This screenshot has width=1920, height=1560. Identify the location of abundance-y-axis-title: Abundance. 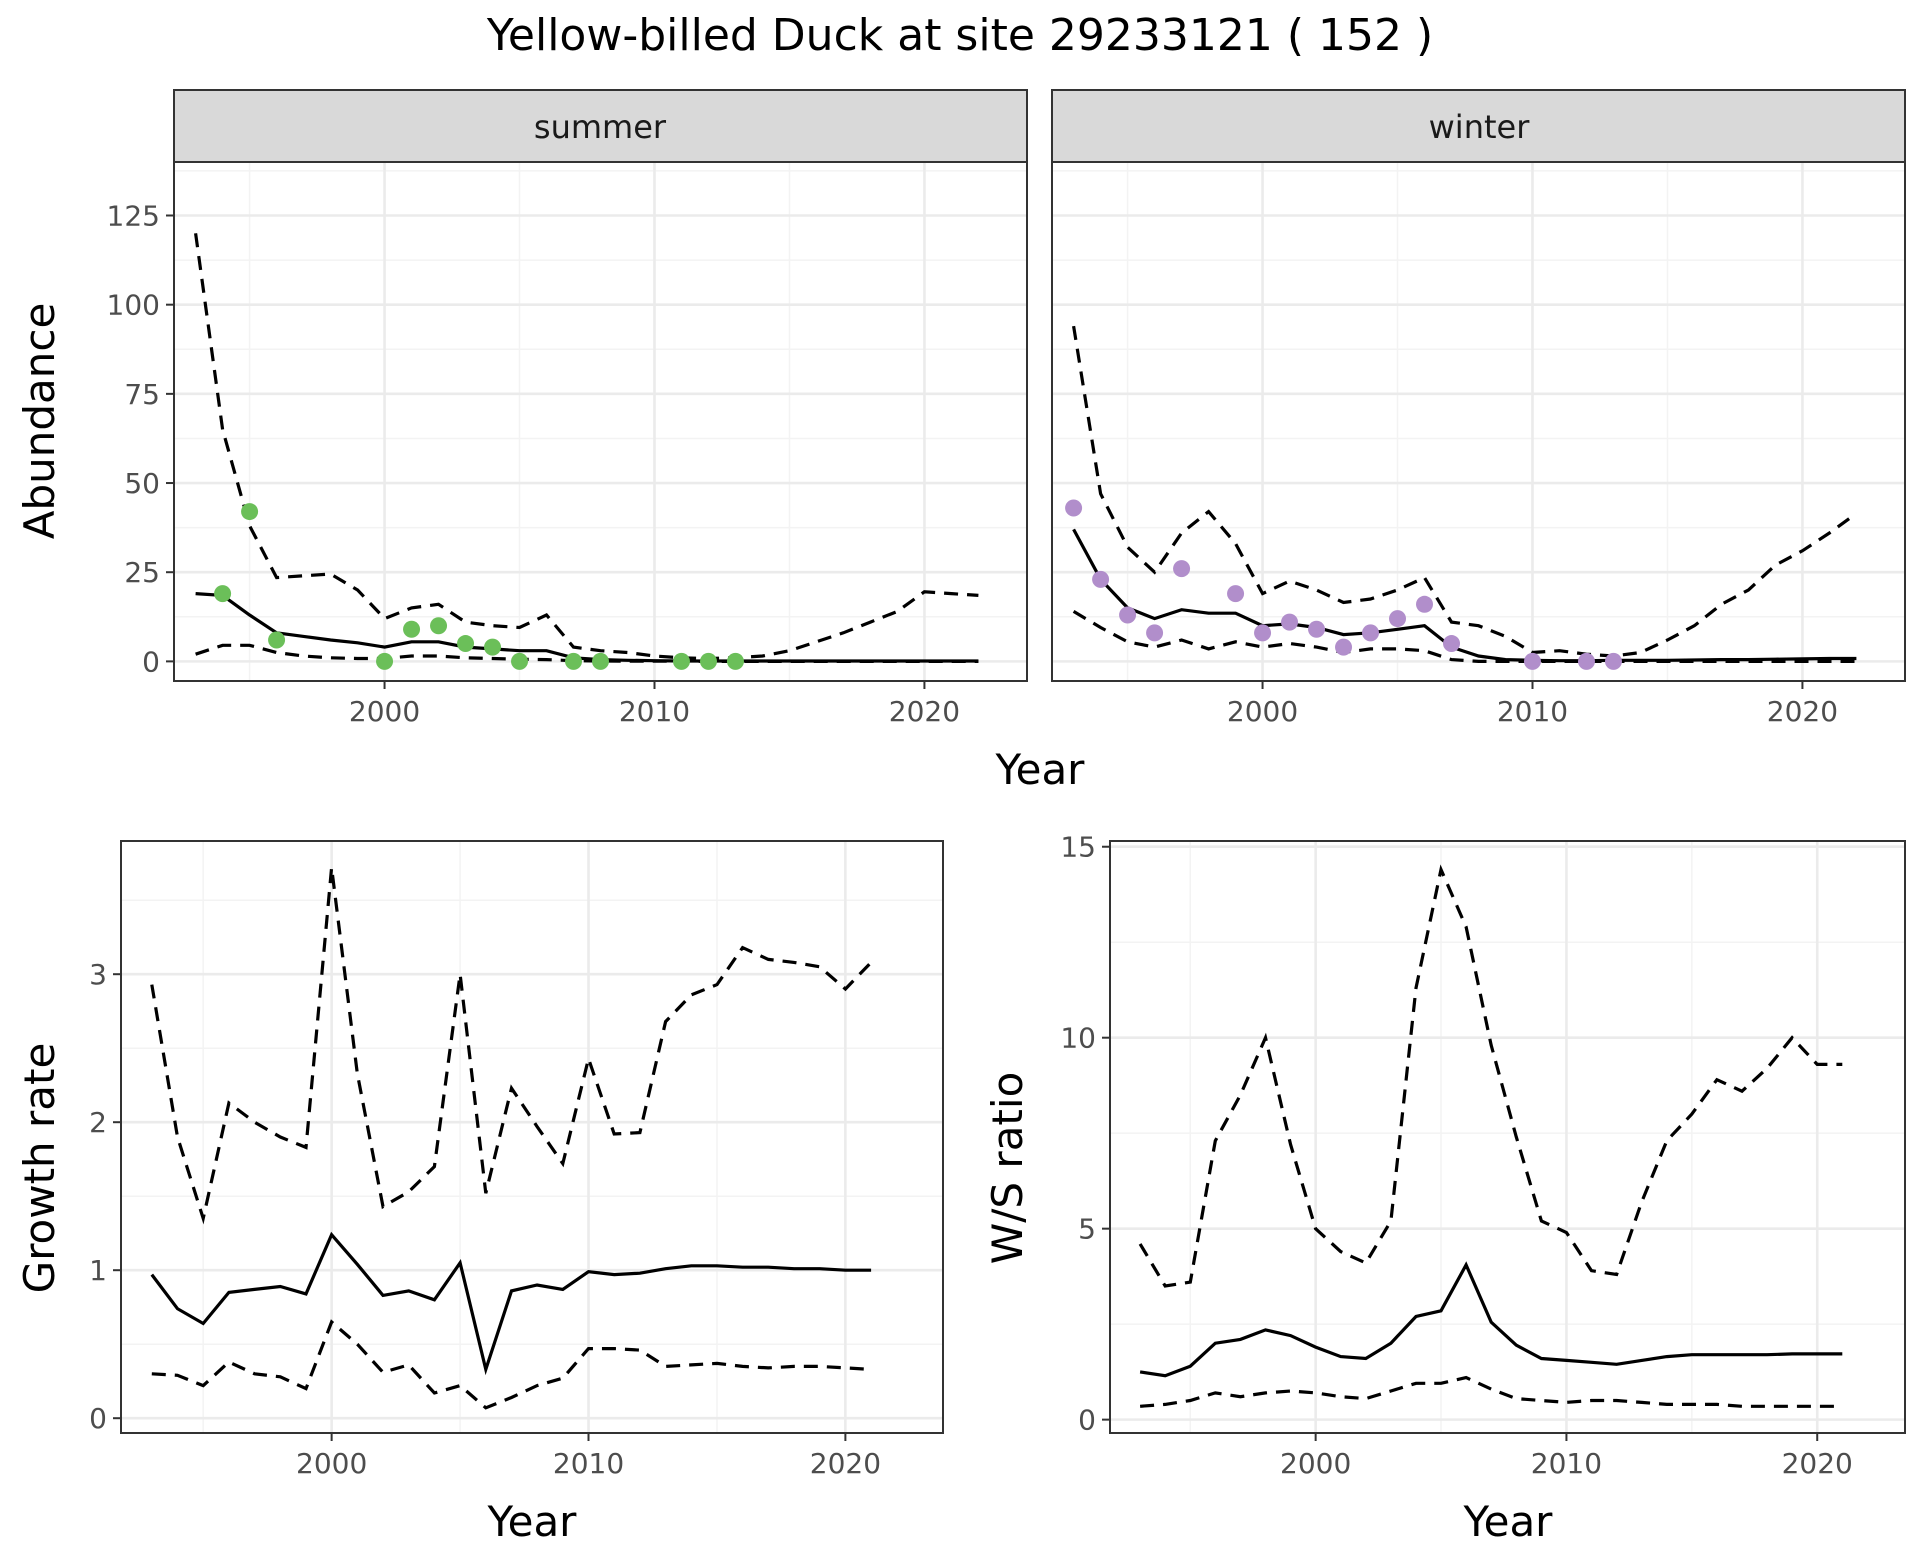
(39, 421).